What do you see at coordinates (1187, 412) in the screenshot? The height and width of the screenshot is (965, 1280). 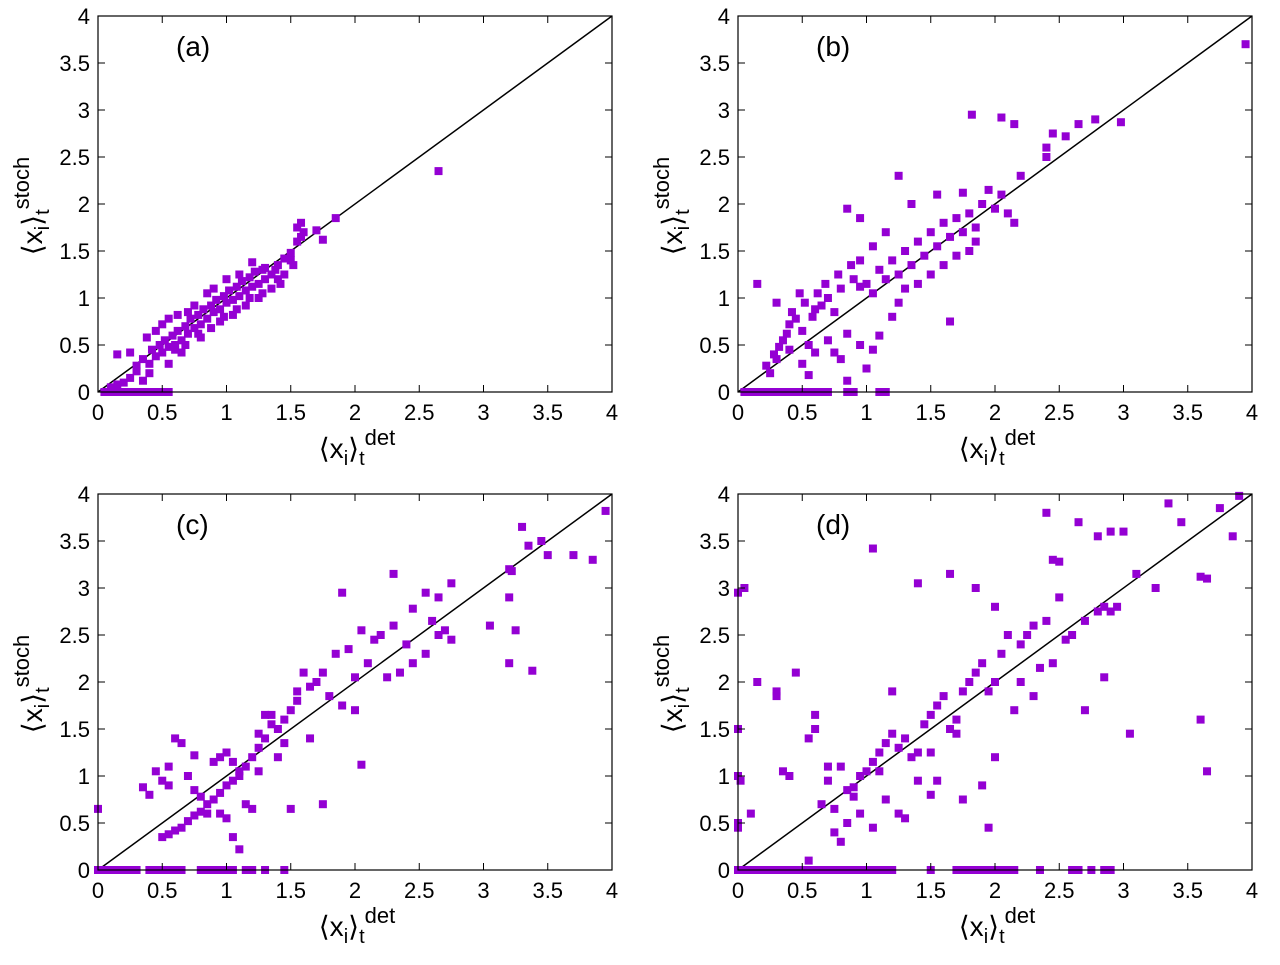 I see `x-tick-label: 3.5` at bounding box center [1187, 412].